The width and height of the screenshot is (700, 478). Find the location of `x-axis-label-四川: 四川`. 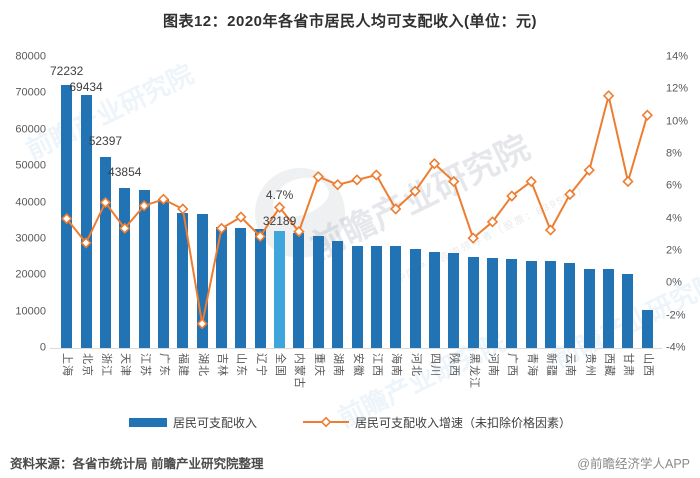

x-axis-label-四川: 四川 is located at coordinates (434, 365).